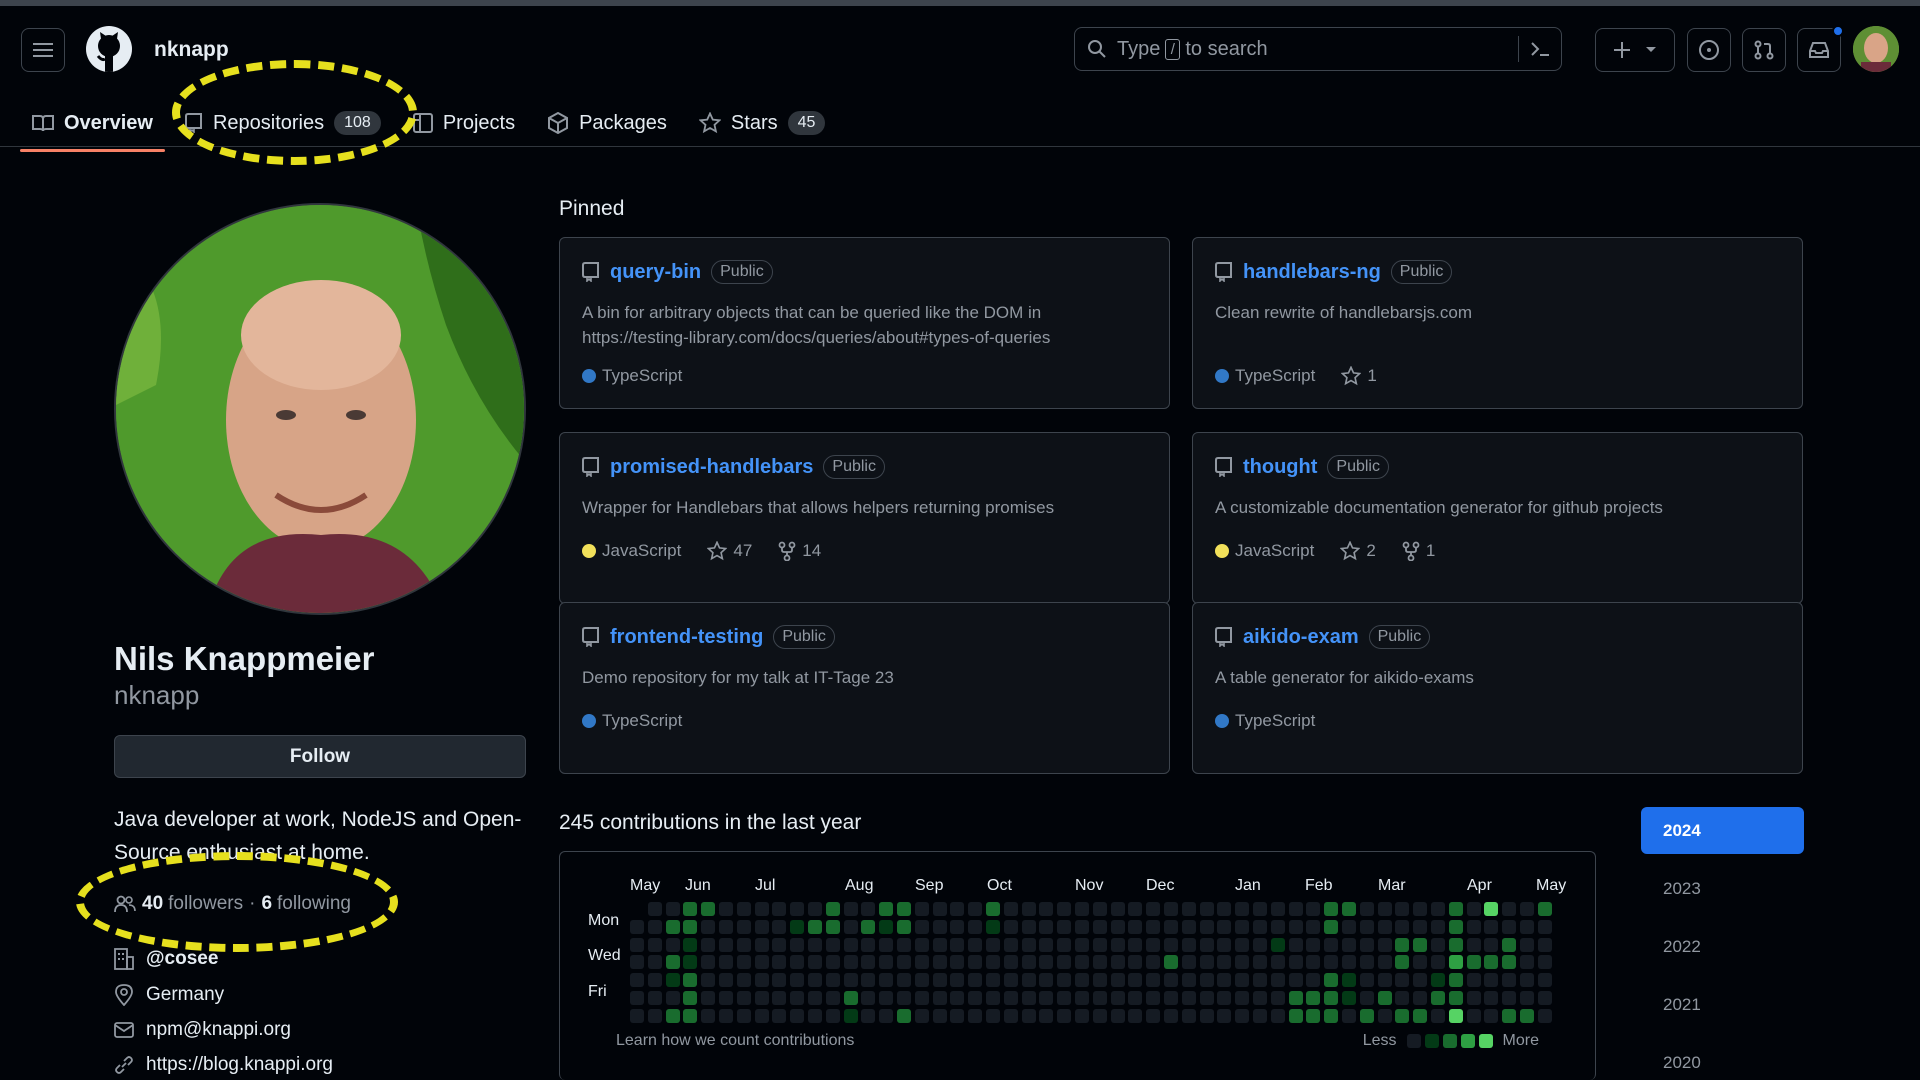 The height and width of the screenshot is (1080, 1920). I want to click on followers-link: 40 followers, so click(192, 904).